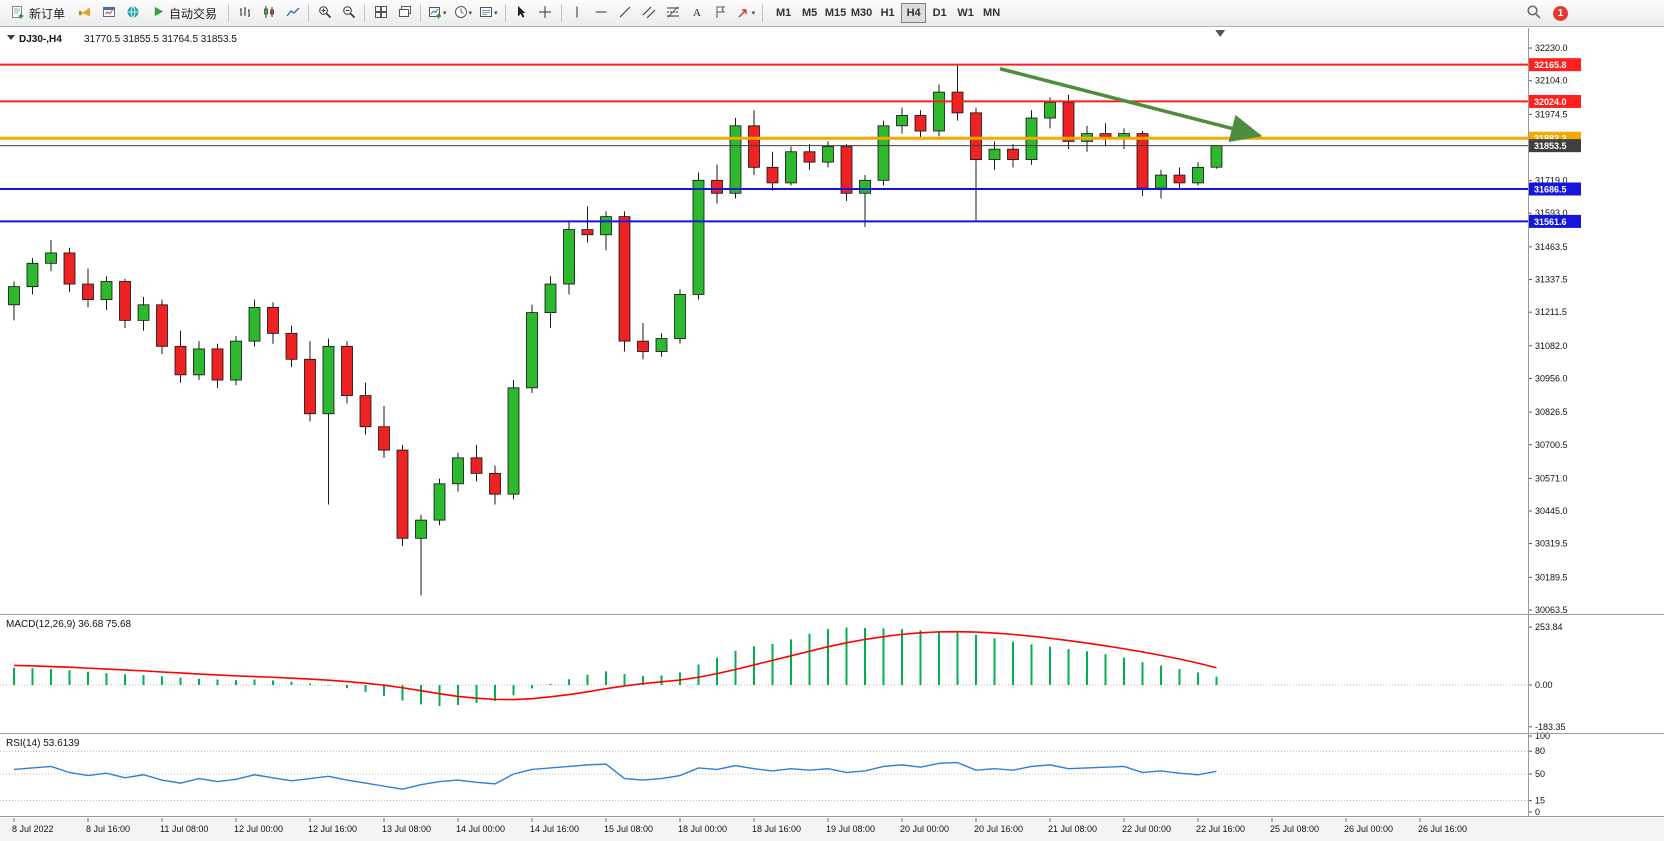  I want to click on svg-text: 18 Jul 16:00, so click(776, 829).